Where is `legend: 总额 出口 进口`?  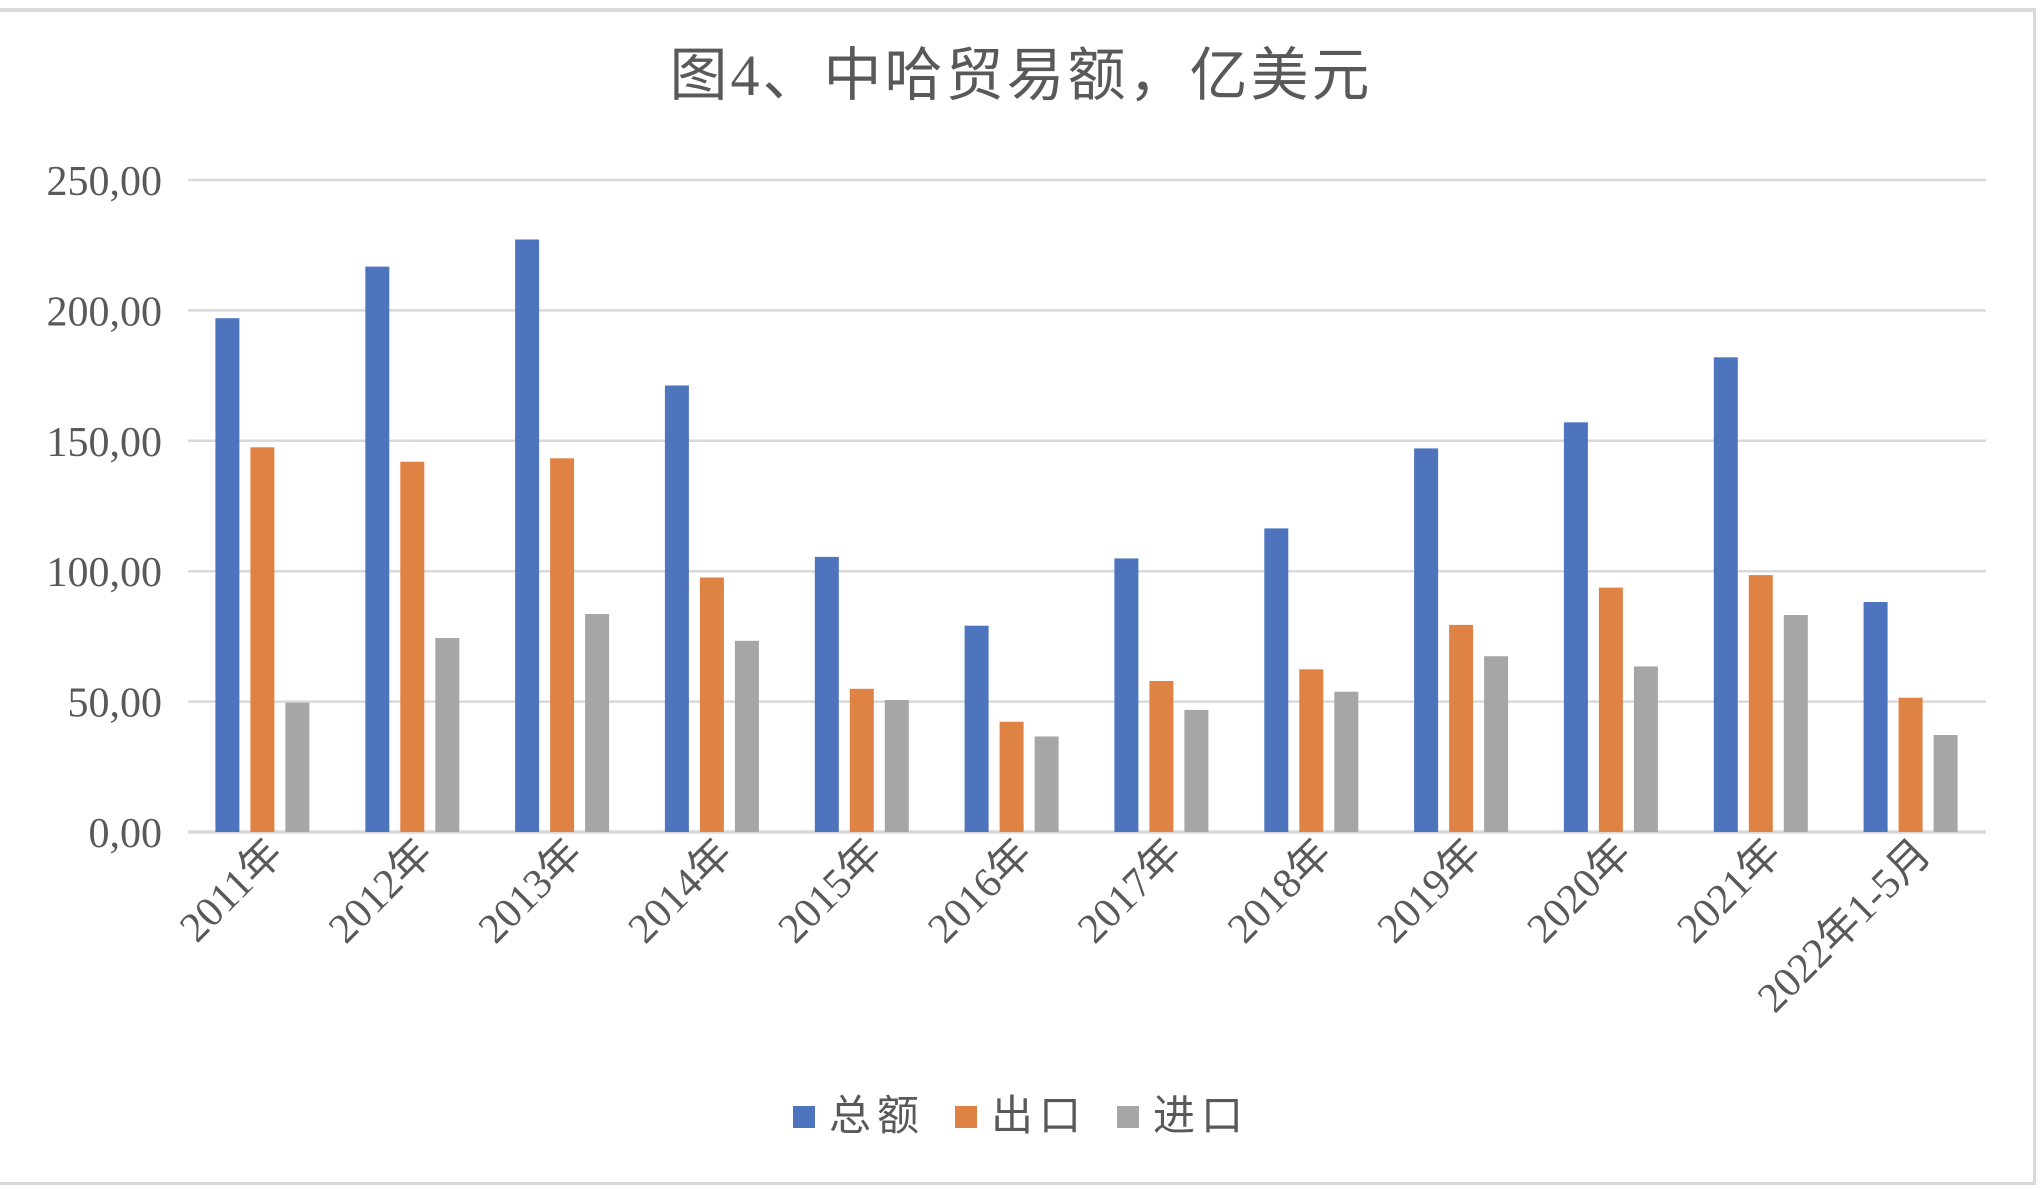
legend: 总额 出口 进口 is located at coordinates (1021, 1117).